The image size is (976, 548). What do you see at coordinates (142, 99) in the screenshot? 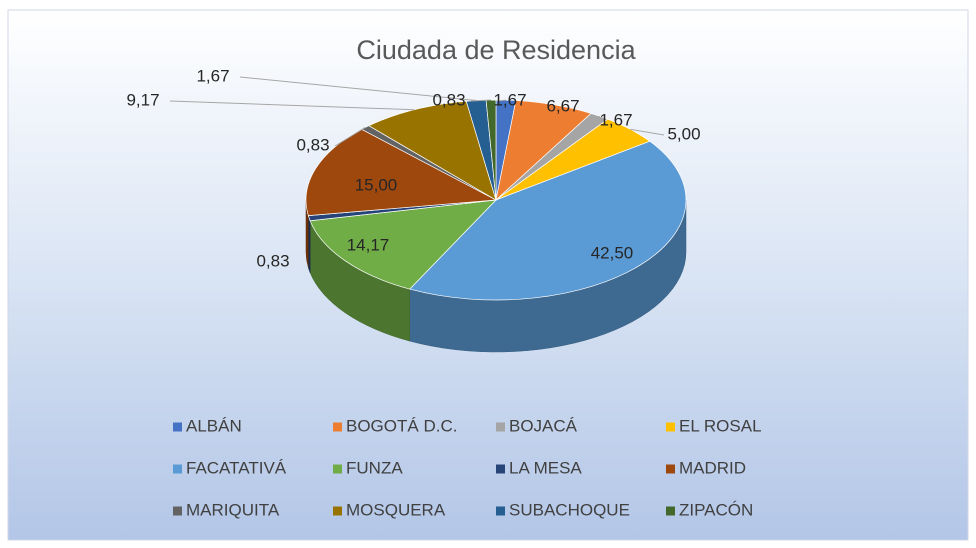
I see `data-label: 9,17` at bounding box center [142, 99].